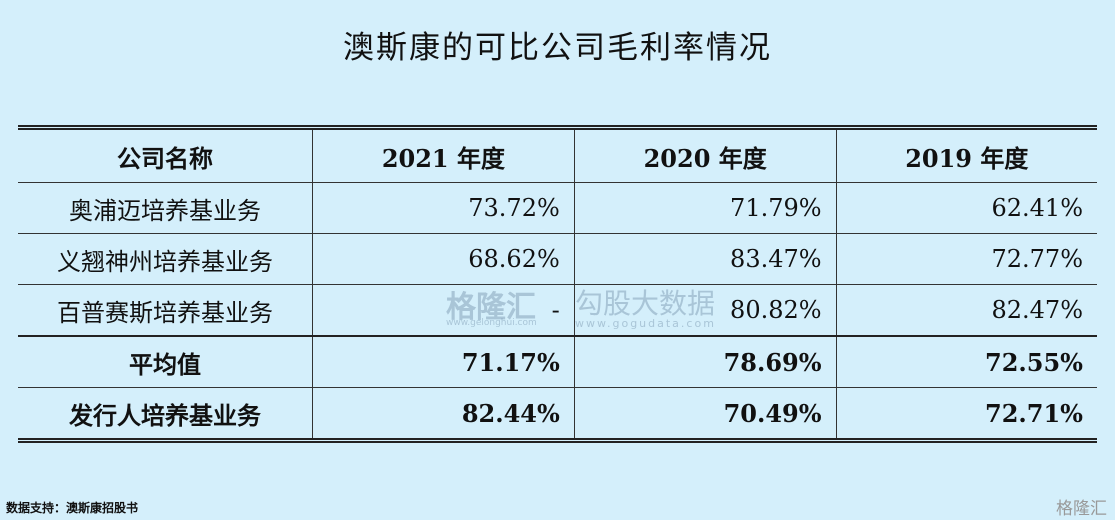 This screenshot has height=520, width=1115. I want to click on header-cell: 2021 年度, so click(443, 155).